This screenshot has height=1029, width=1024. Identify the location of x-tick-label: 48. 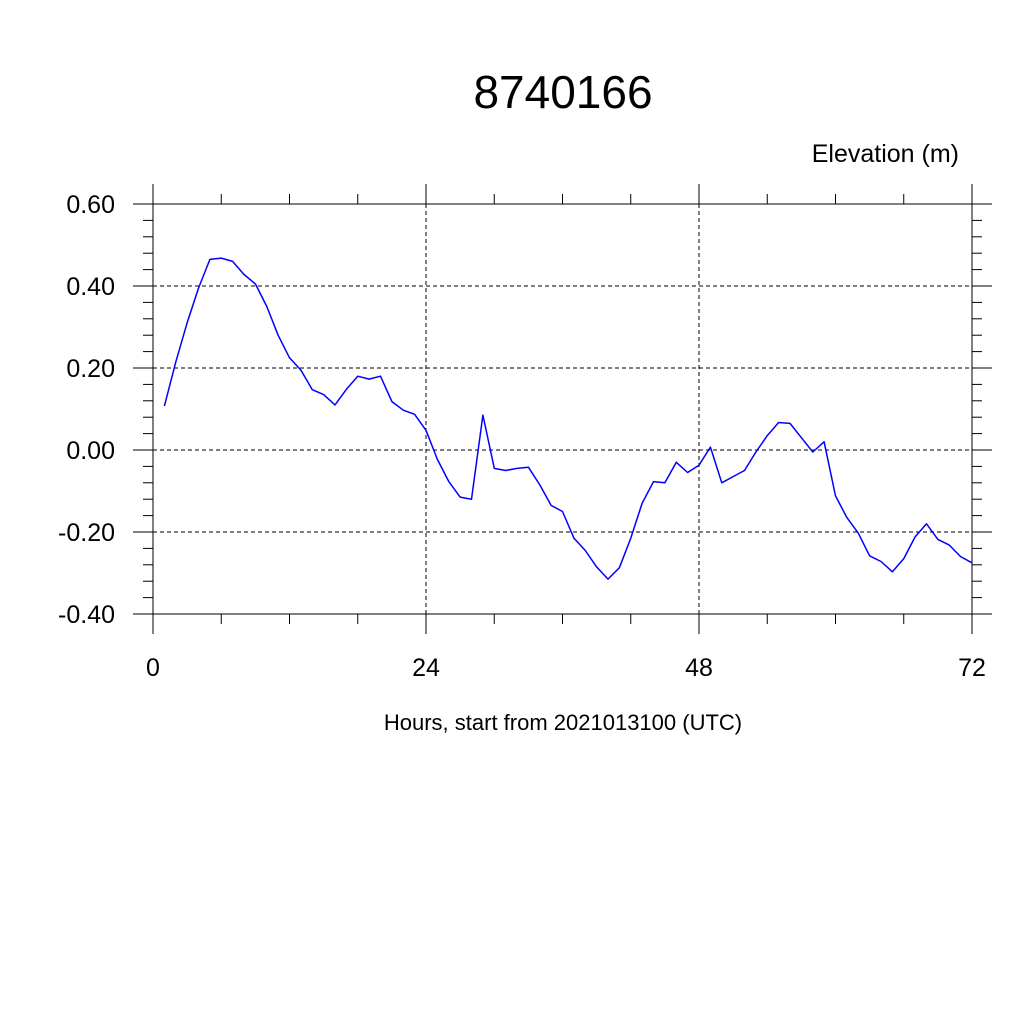
(699, 668).